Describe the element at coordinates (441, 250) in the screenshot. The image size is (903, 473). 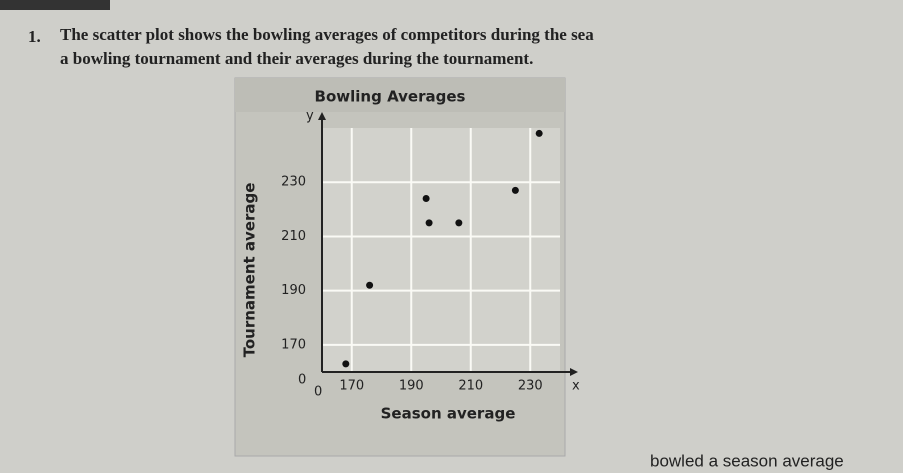
I see `plot-area` at that location.